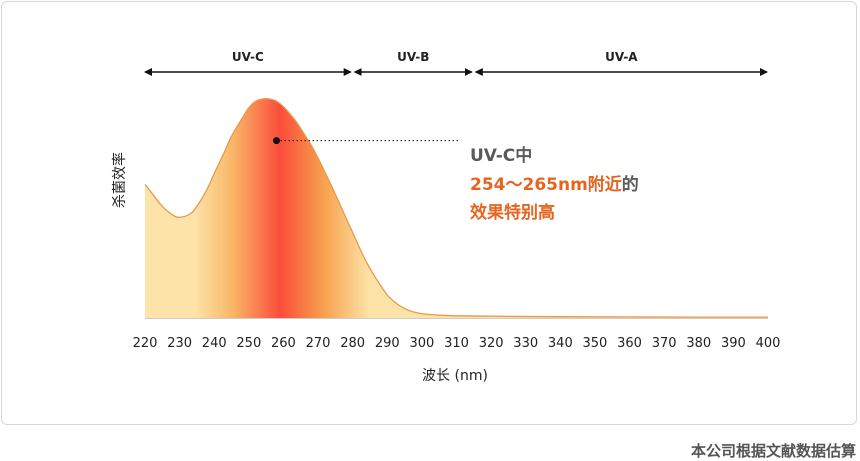  What do you see at coordinates (248, 343) in the screenshot?
I see `x-tick-label: 250` at bounding box center [248, 343].